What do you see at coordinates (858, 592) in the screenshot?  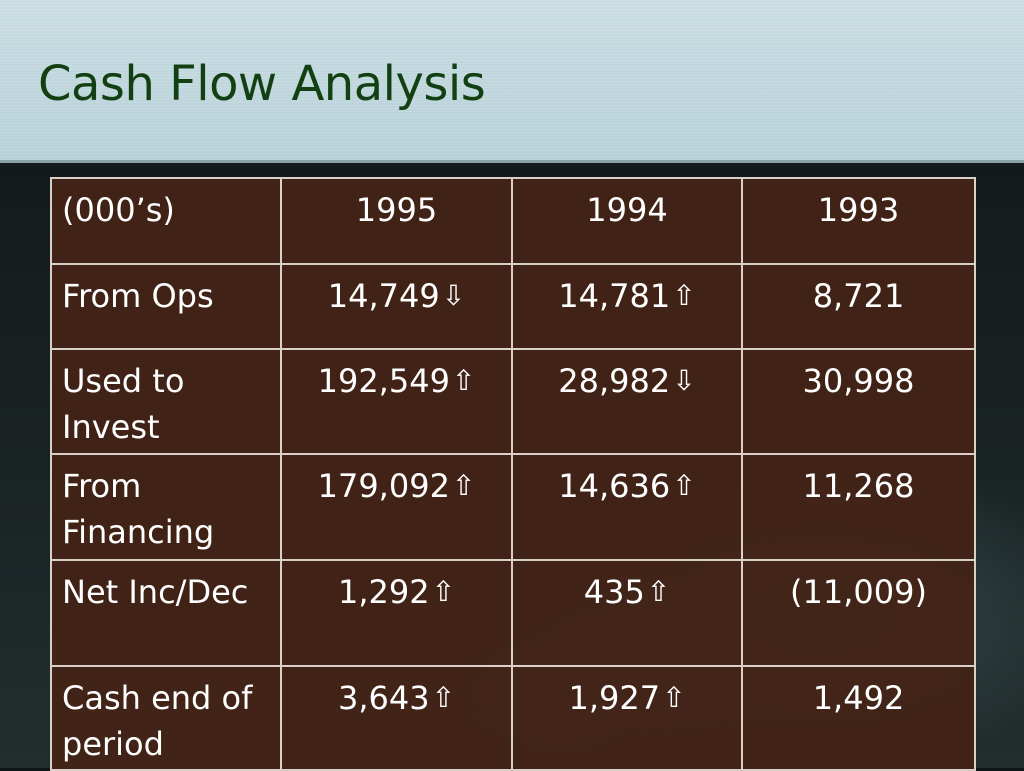 I see `cell-value: (11,009)` at bounding box center [858, 592].